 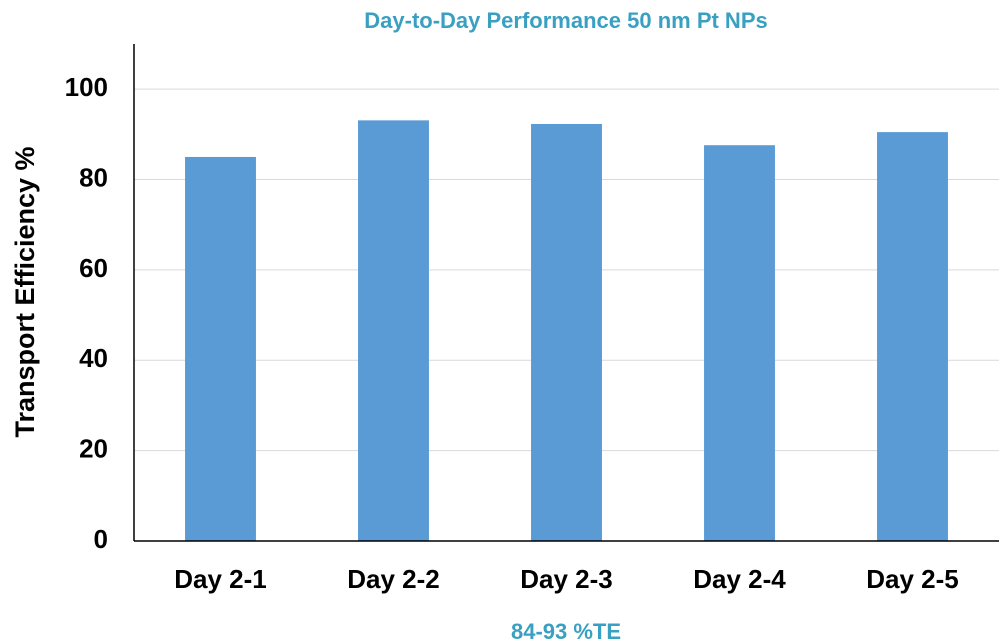 I want to click on y-tick-label: 80, so click(x=93, y=177).